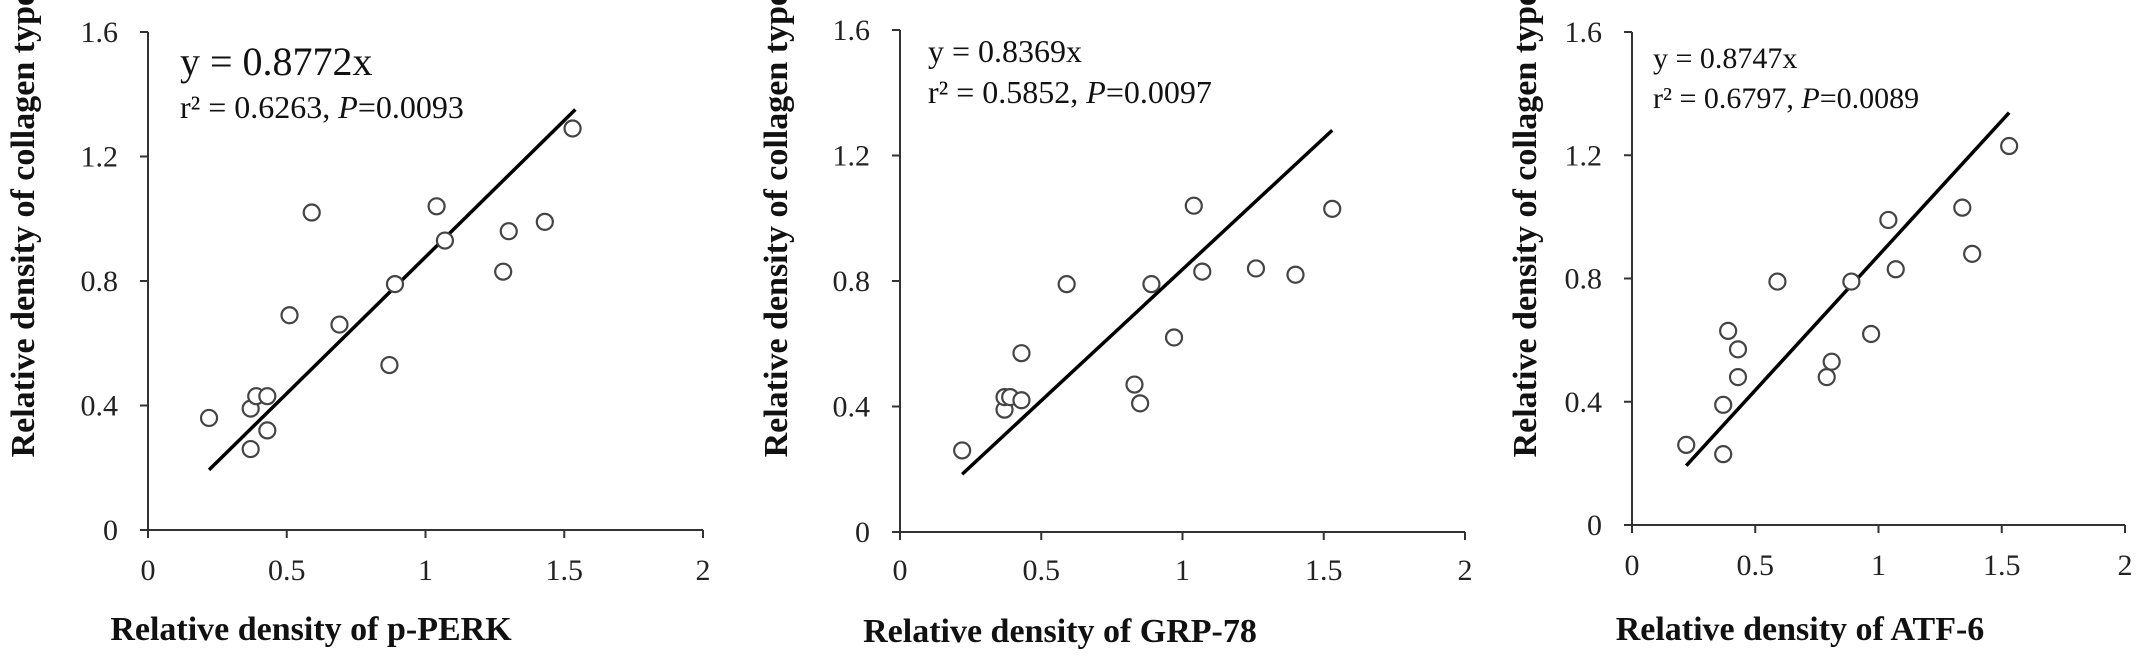  What do you see at coordinates (322, 107) in the screenshot?
I see `regression-stats: r² = 0.6263, P=0.0093` at bounding box center [322, 107].